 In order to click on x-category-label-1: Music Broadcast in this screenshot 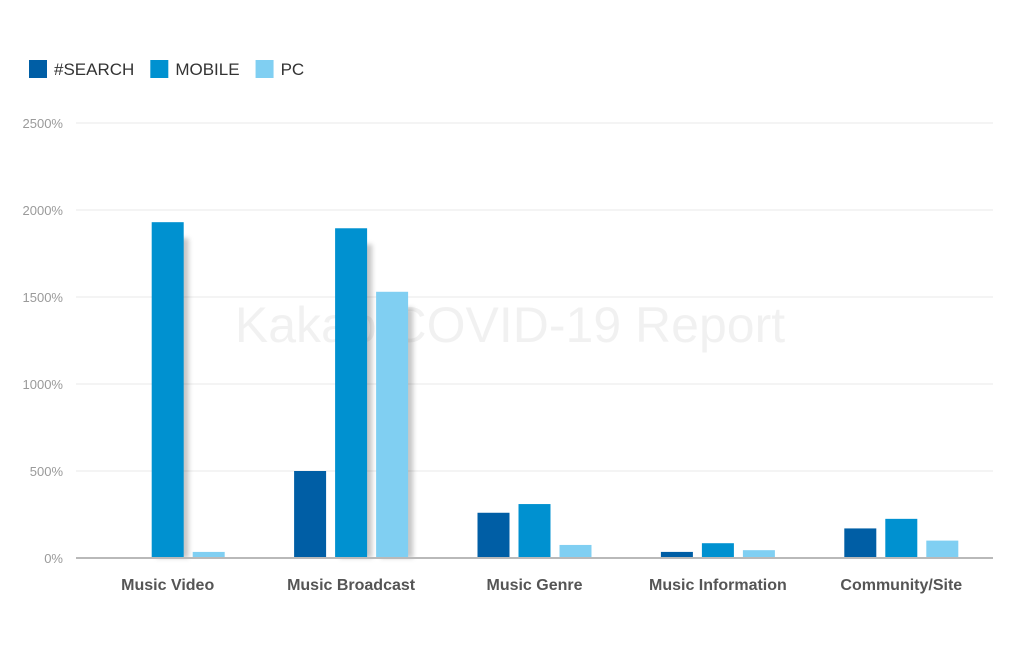, I will do `click(351, 585)`.